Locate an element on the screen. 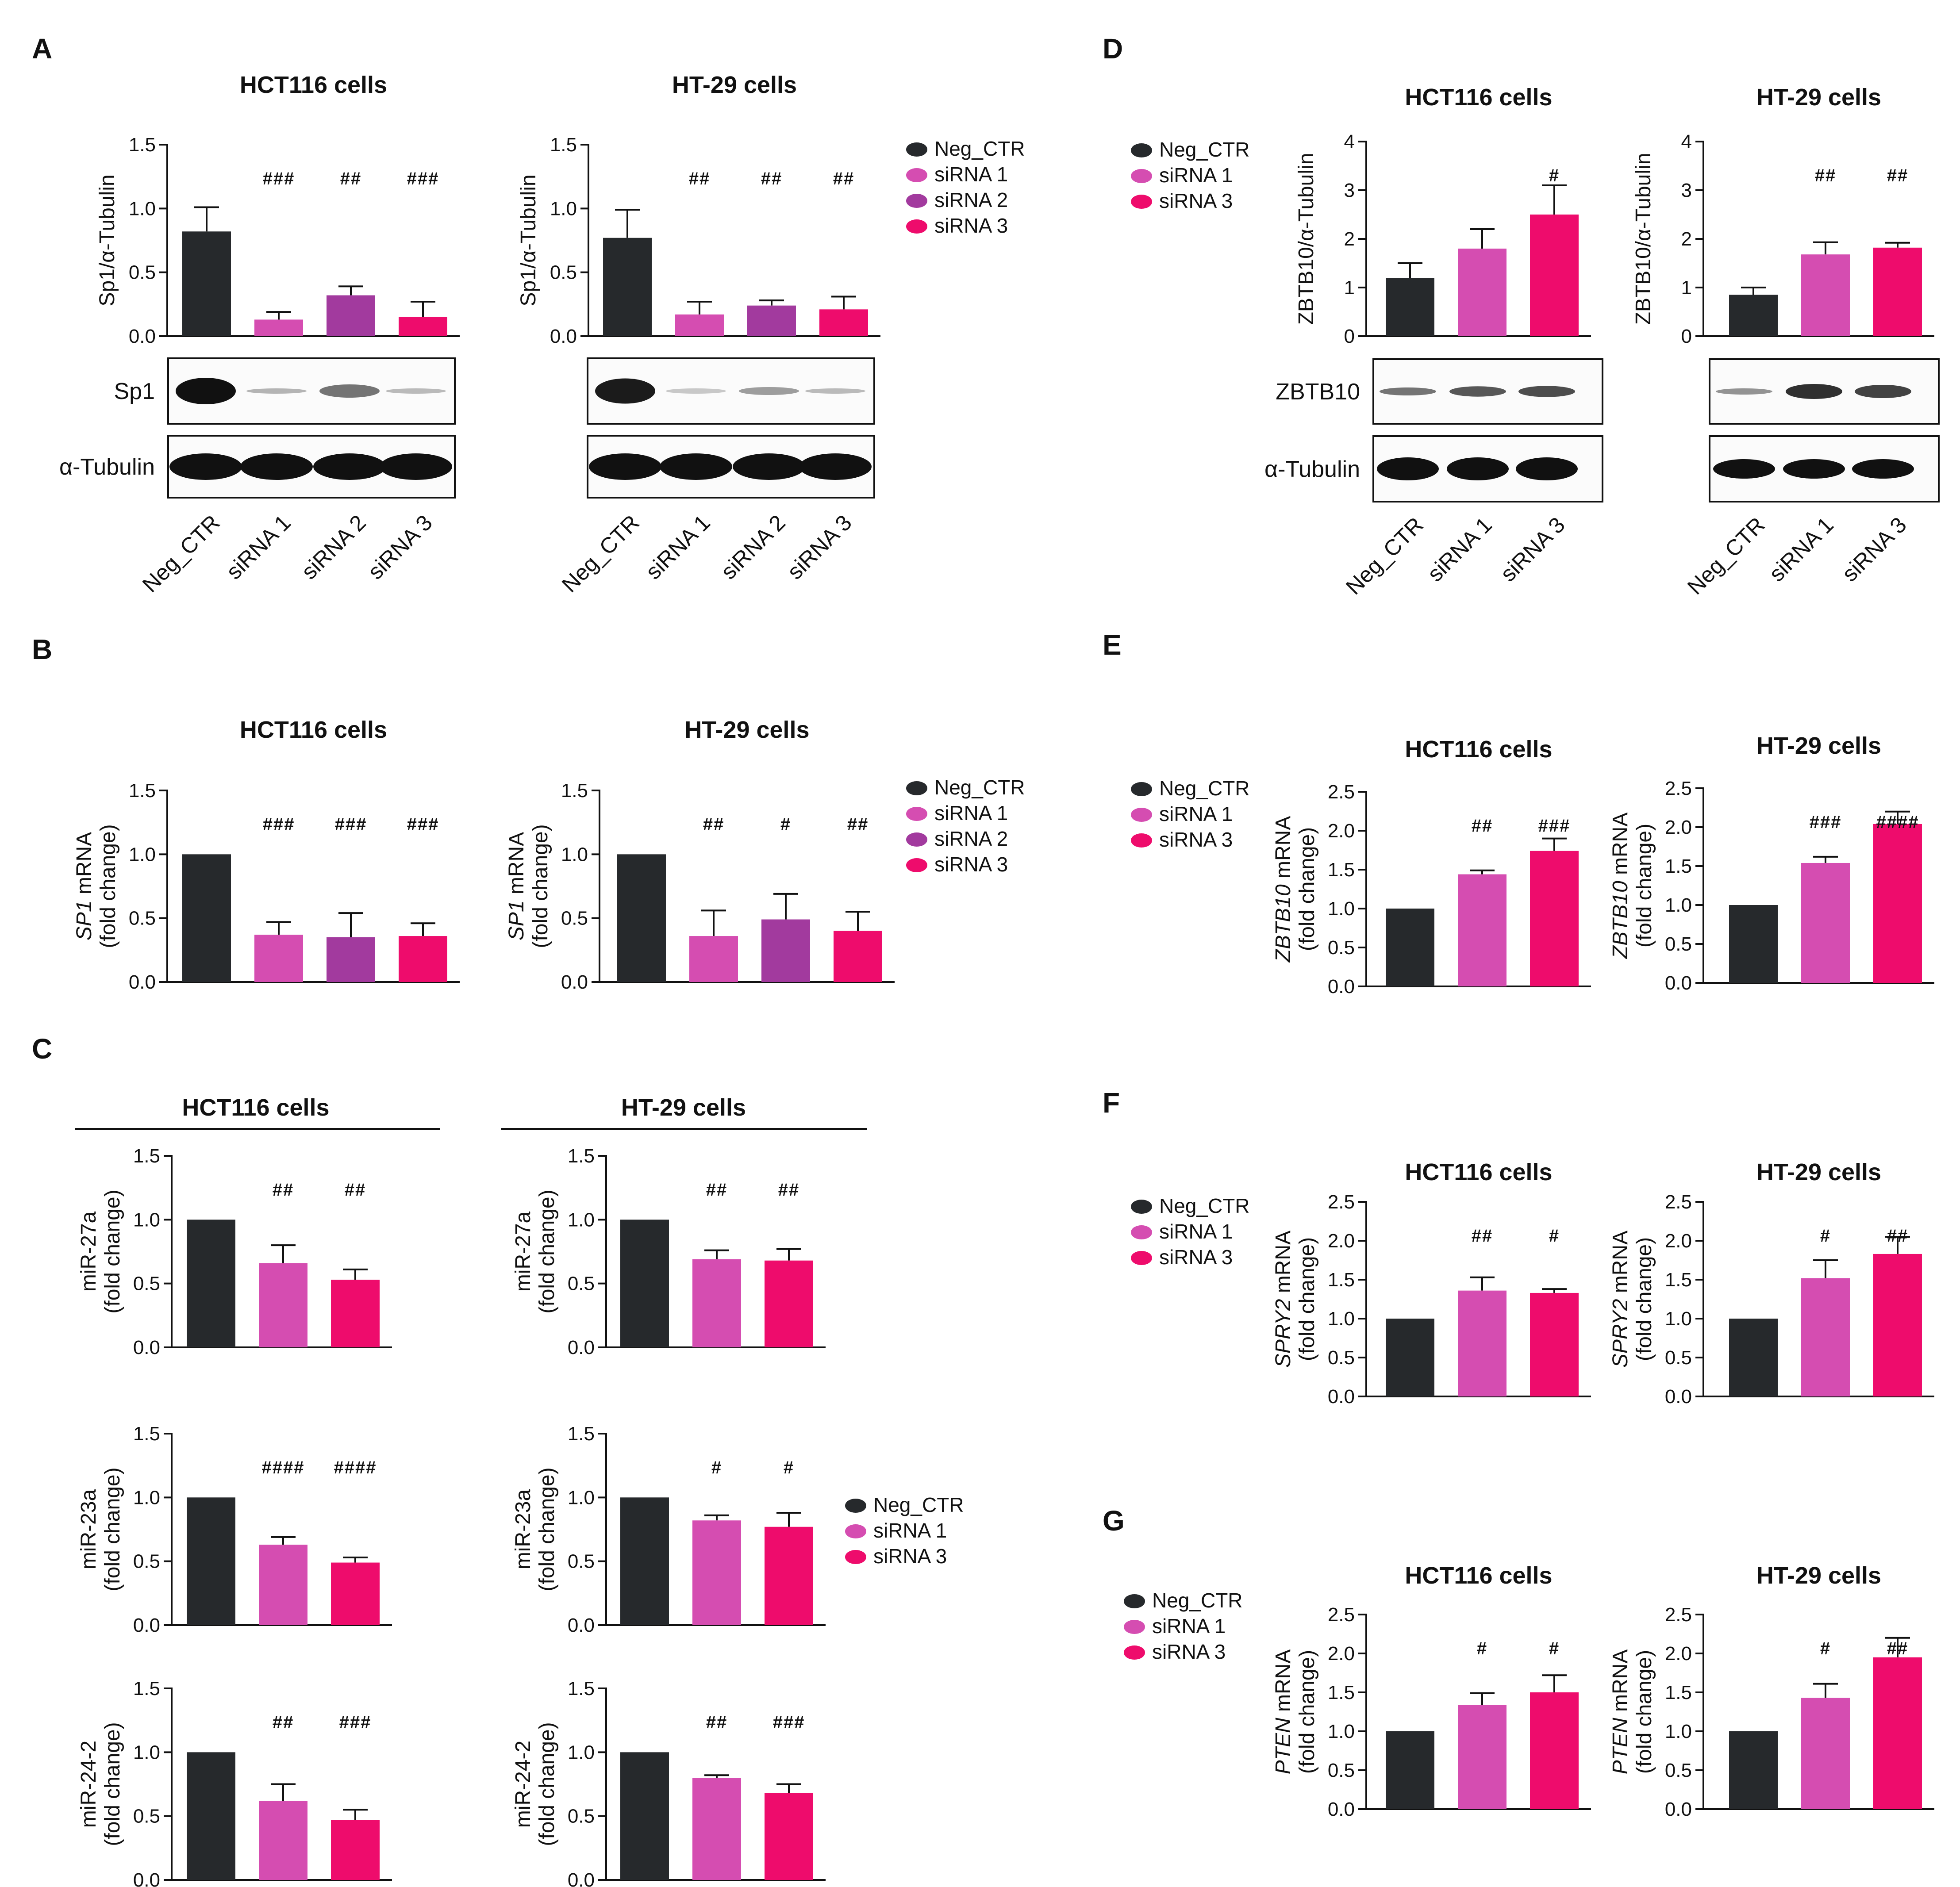  y-axis-label: SP1 mRNA is located at coordinates (84, 886).